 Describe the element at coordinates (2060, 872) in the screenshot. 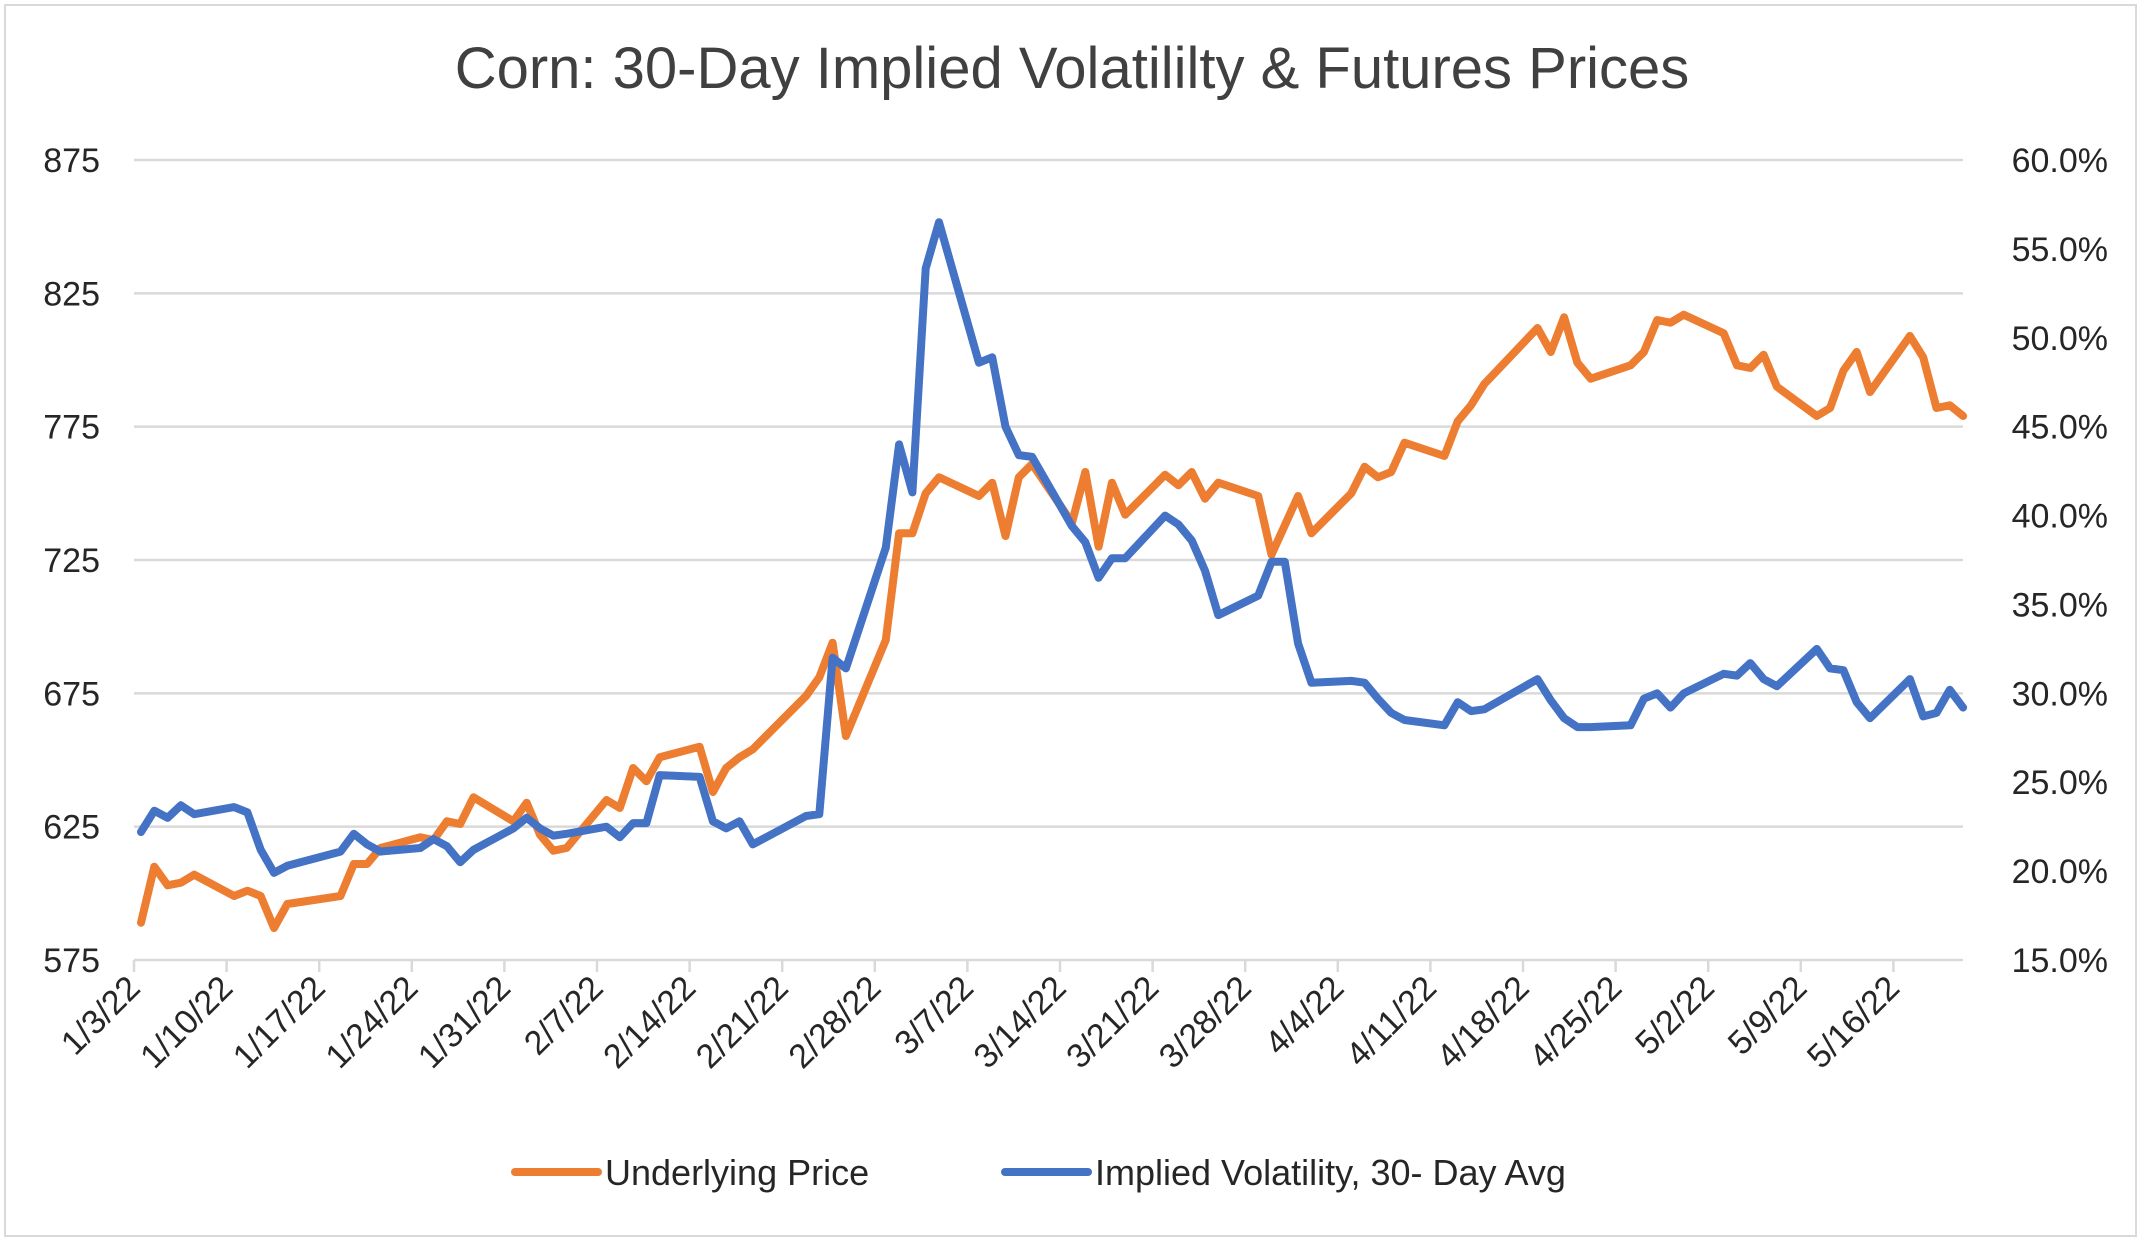

I see `y-right-tick-label: 20.0%` at that location.